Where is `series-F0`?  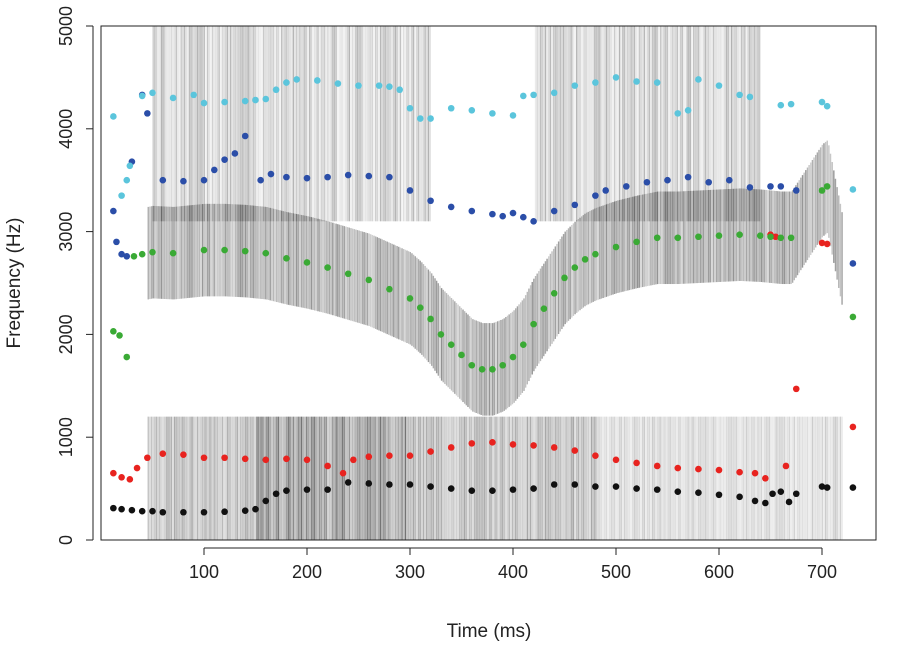 series-F0 is located at coordinates (483, 497).